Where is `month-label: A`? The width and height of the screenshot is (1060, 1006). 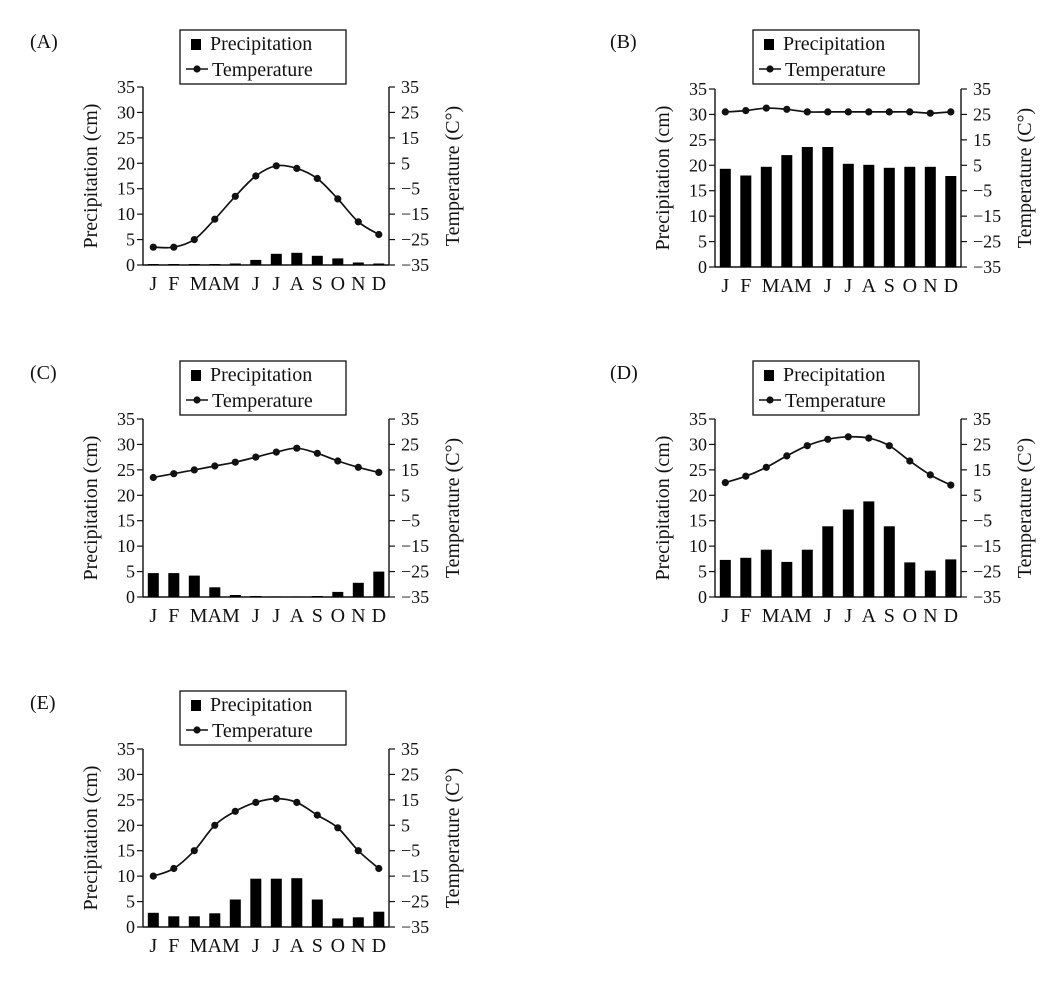
month-label: A is located at coordinates (869, 286).